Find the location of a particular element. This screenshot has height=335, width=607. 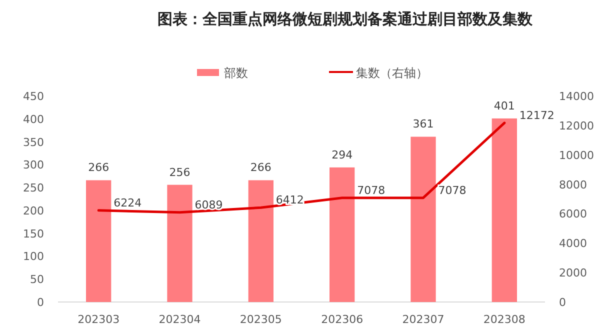

y-tick-label: 300 is located at coordinates (33, 165).